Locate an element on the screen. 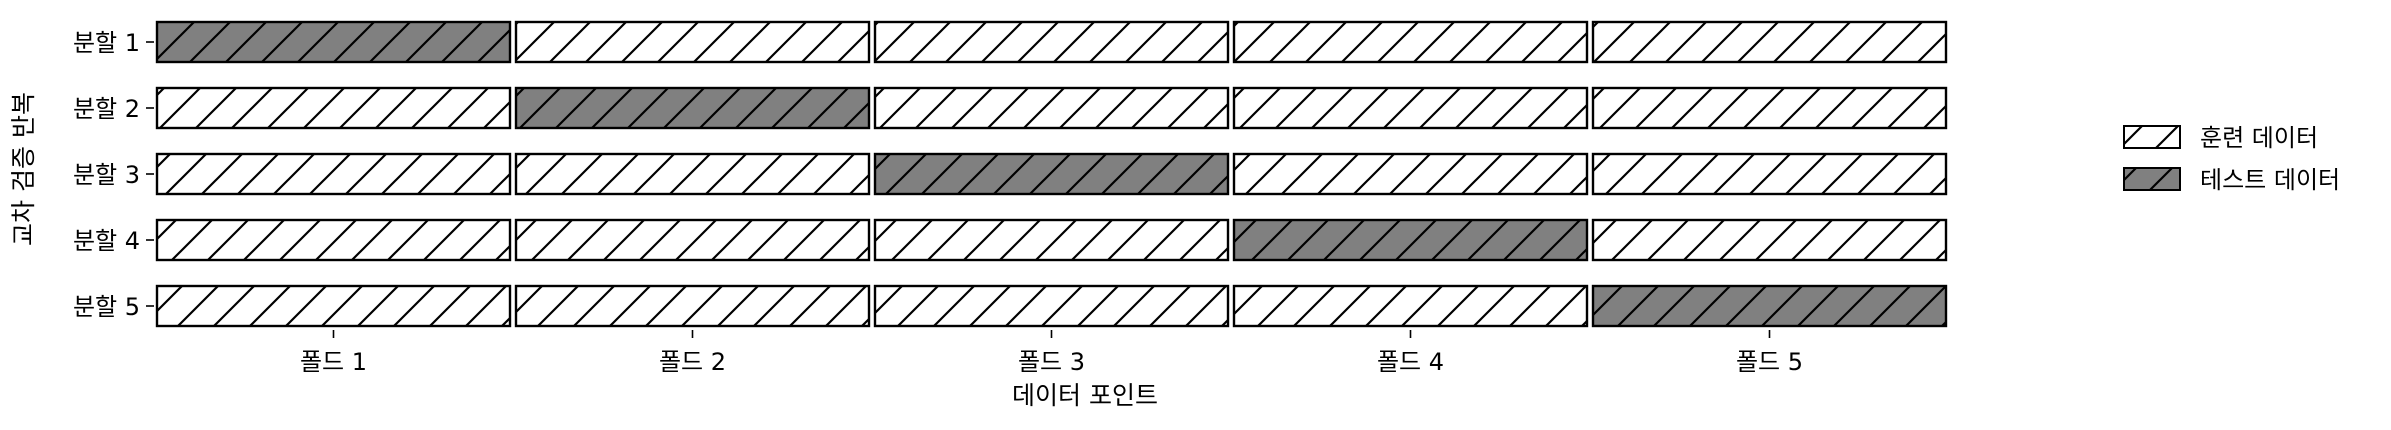  y-axis-label: 교차 검증 반복 is located at coordinates (23, 169).